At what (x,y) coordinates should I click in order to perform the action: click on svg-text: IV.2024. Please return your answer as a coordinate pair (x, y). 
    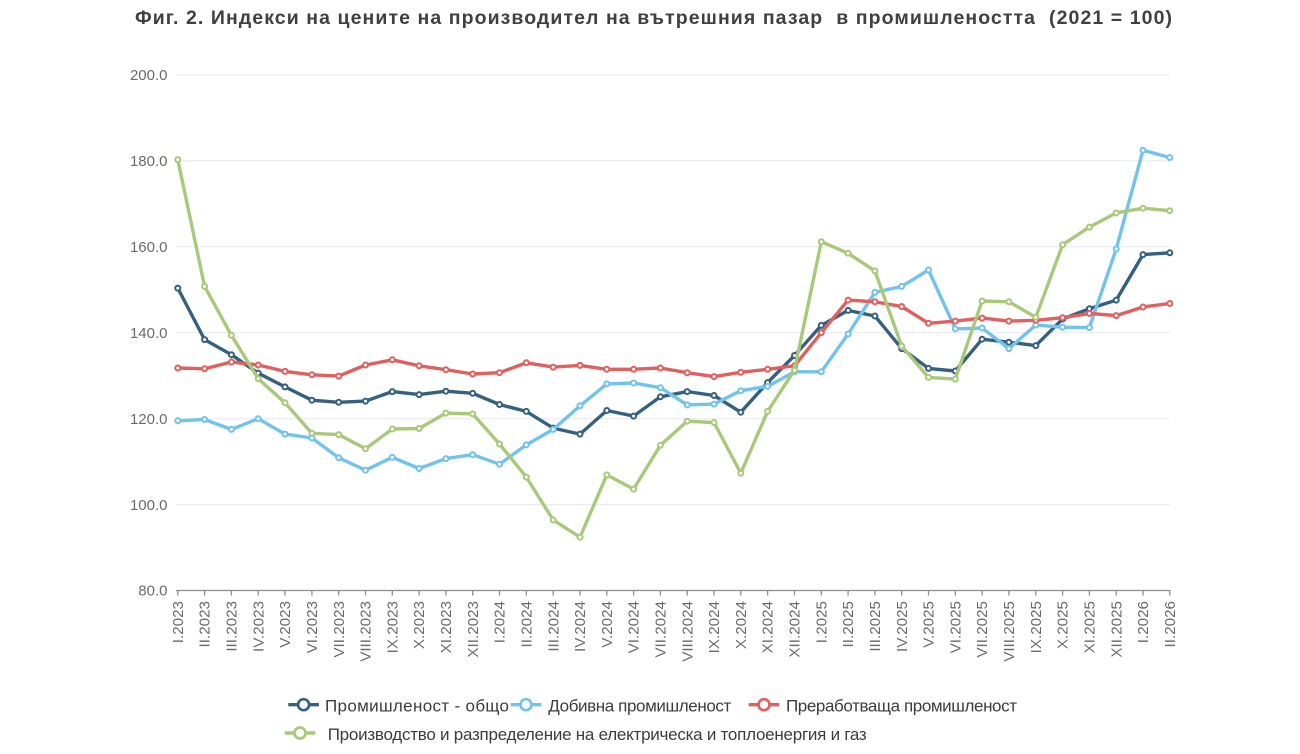
    Looking at the image, I should click on (580, 626).